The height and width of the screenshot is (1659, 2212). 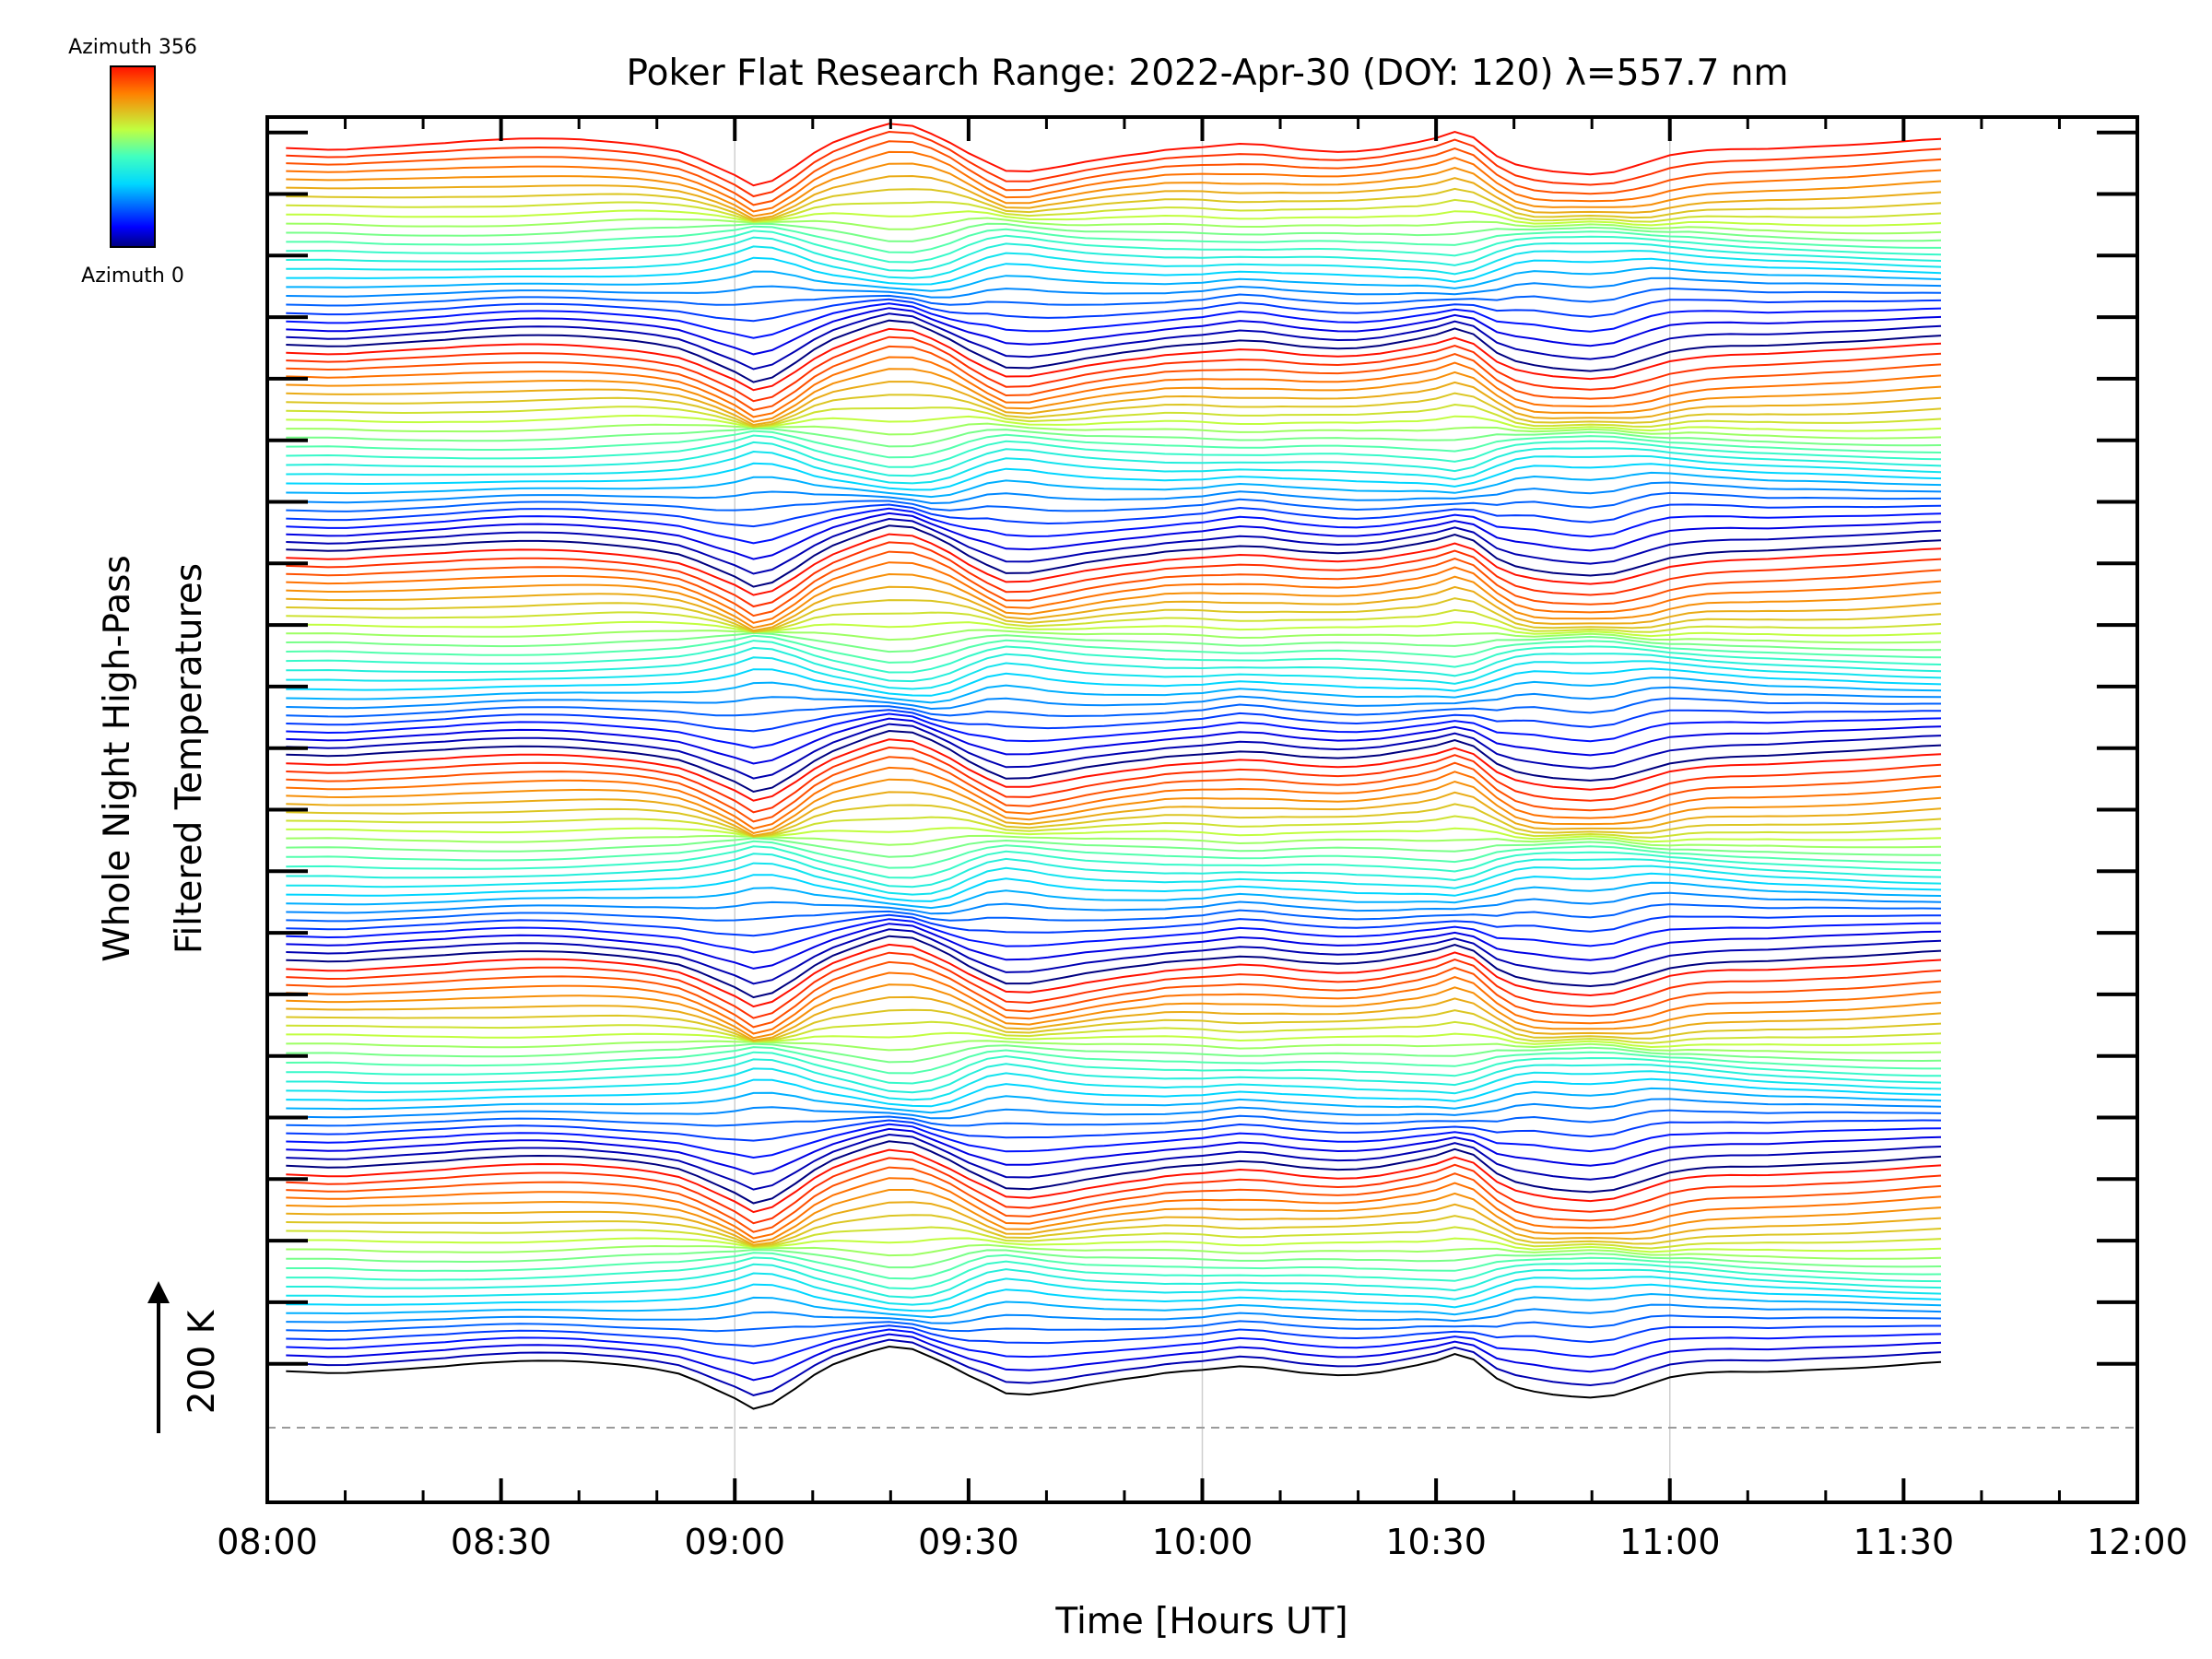 I want to click on x-tick-label: 10:30, so click(x=1436, y=1542).